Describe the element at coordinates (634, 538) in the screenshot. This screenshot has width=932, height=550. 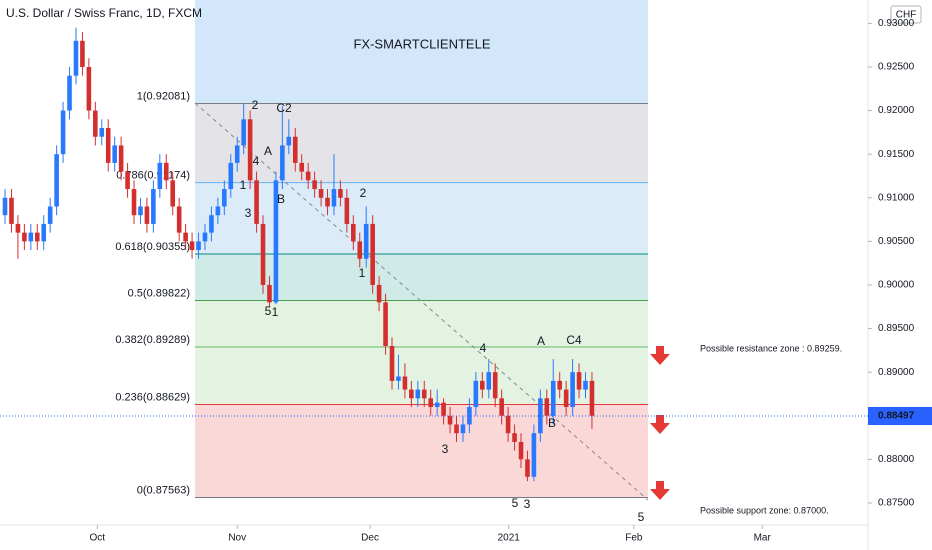
I see `x-tick-label: Feb` at that location.